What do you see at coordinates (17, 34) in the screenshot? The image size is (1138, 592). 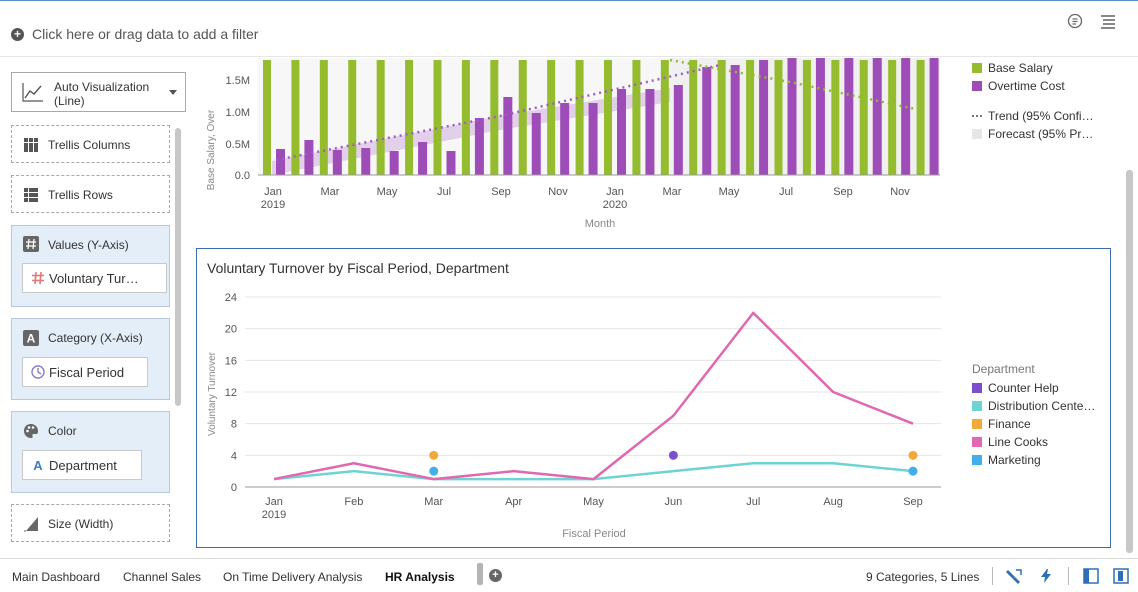 I see `add-filter-icon: +` at bounding box center [17, 34].